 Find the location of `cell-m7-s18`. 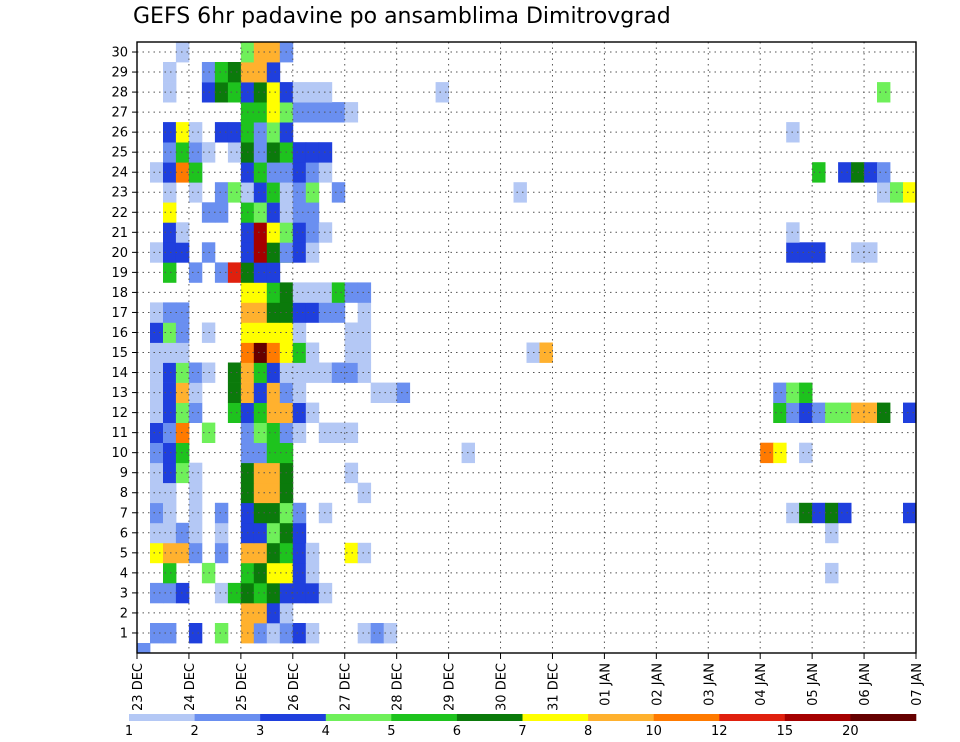

cell-m7-s18 is located at coordinates (221, 513).